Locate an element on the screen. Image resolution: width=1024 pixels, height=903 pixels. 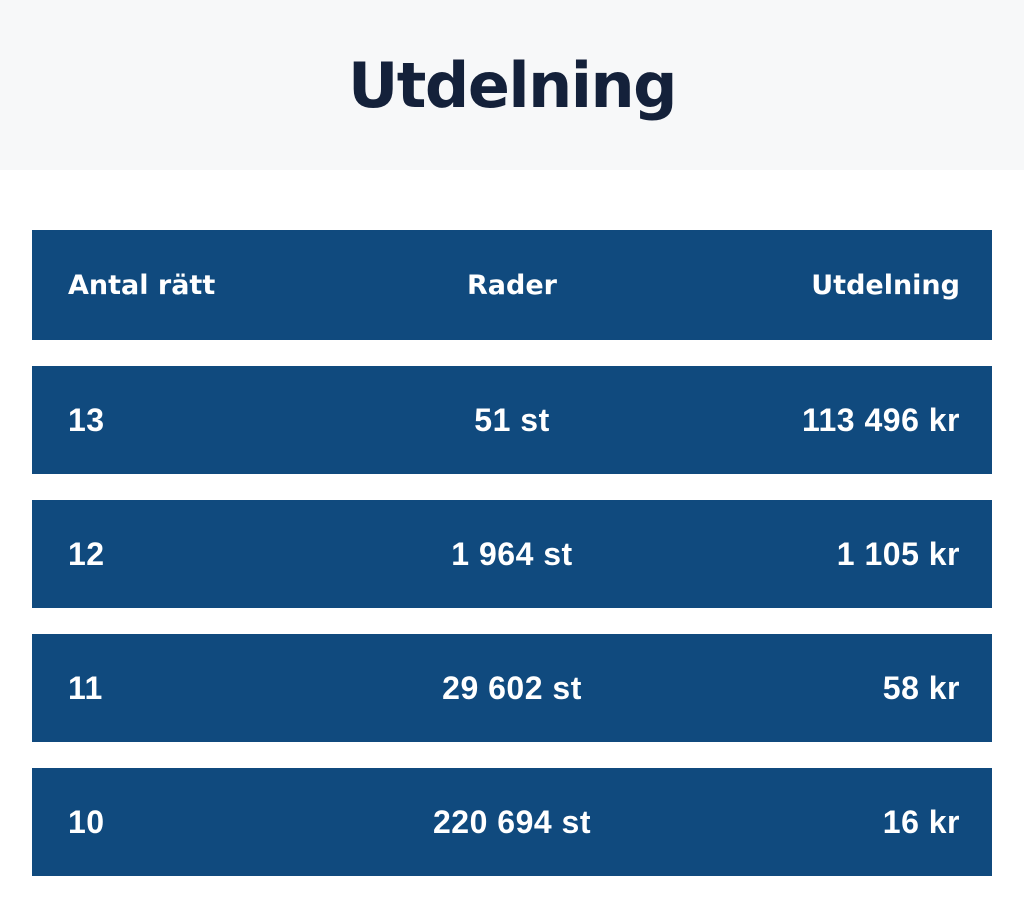
cell-rader: 29 602 st is located at coordinates (512, 687).